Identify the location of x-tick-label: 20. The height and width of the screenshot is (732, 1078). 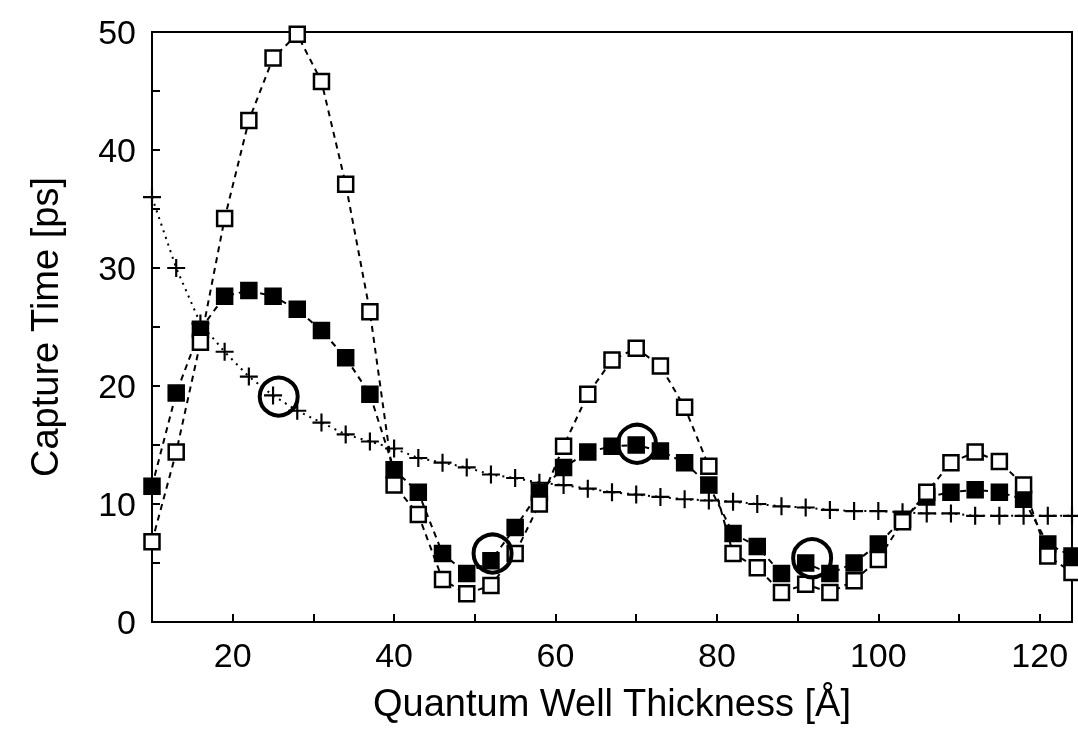
(232, 655).